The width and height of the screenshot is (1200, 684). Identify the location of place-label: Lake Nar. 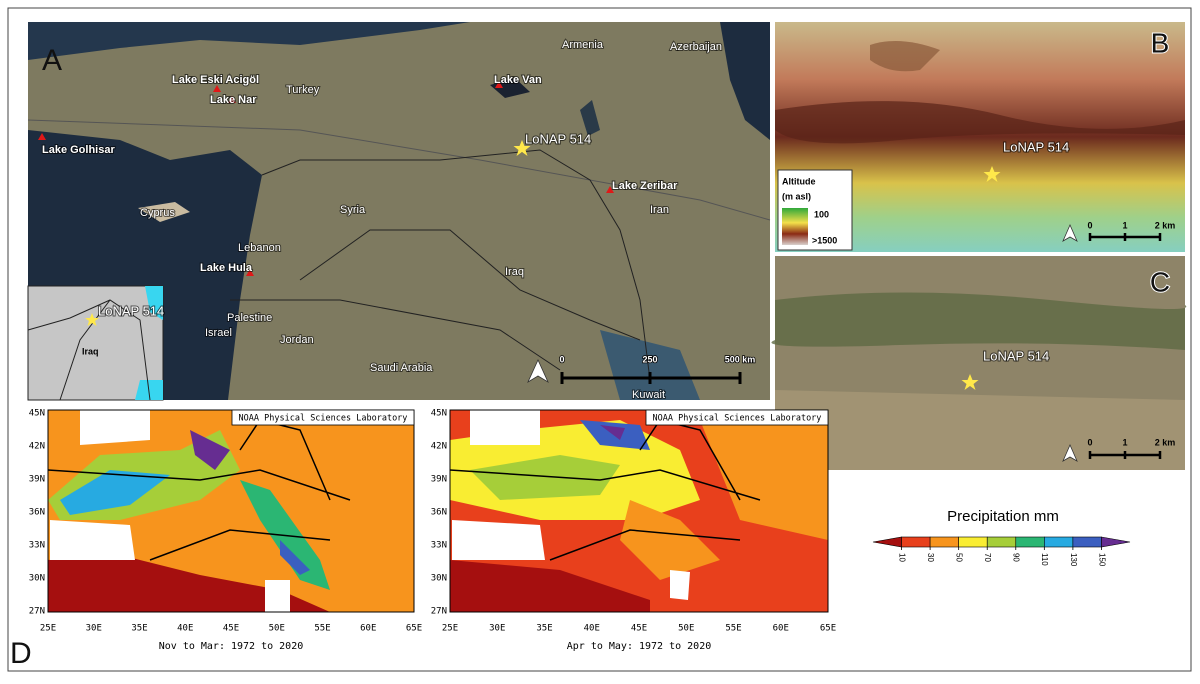
(233, 100).